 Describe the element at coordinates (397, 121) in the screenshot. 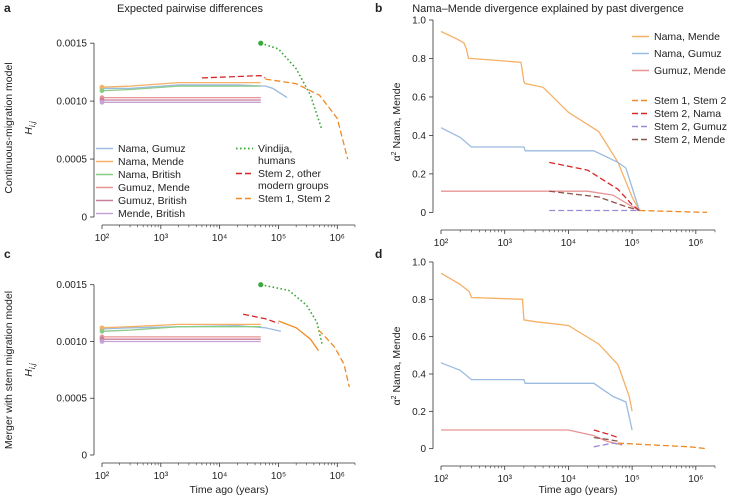

I see `ylabel-b: α2 Nama, Mende` at that location.